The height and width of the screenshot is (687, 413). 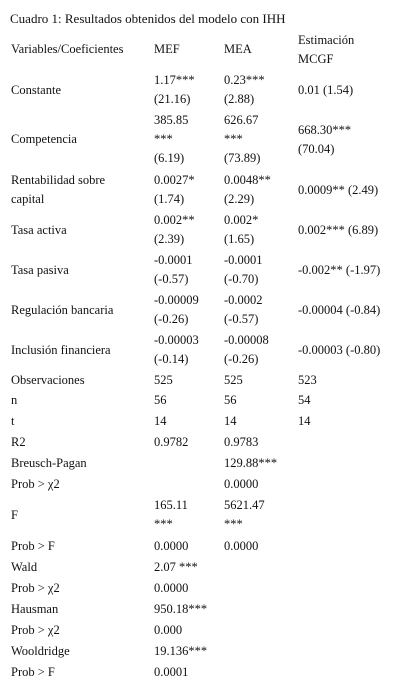 I want to click on mef-value: 385.85 *** (6.19), so click(x=171, y=139).